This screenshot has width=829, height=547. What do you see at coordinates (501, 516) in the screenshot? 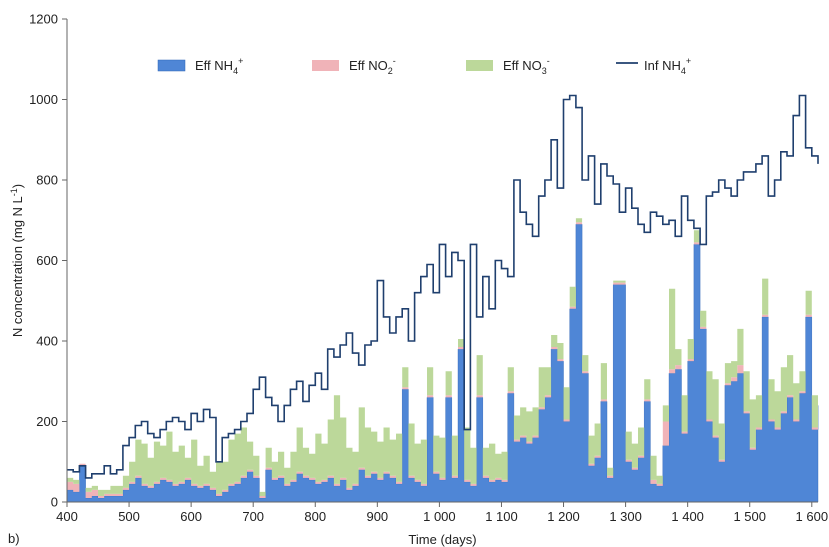
I see `x-tick-label: 1 100` at bounding box center [501, 516].